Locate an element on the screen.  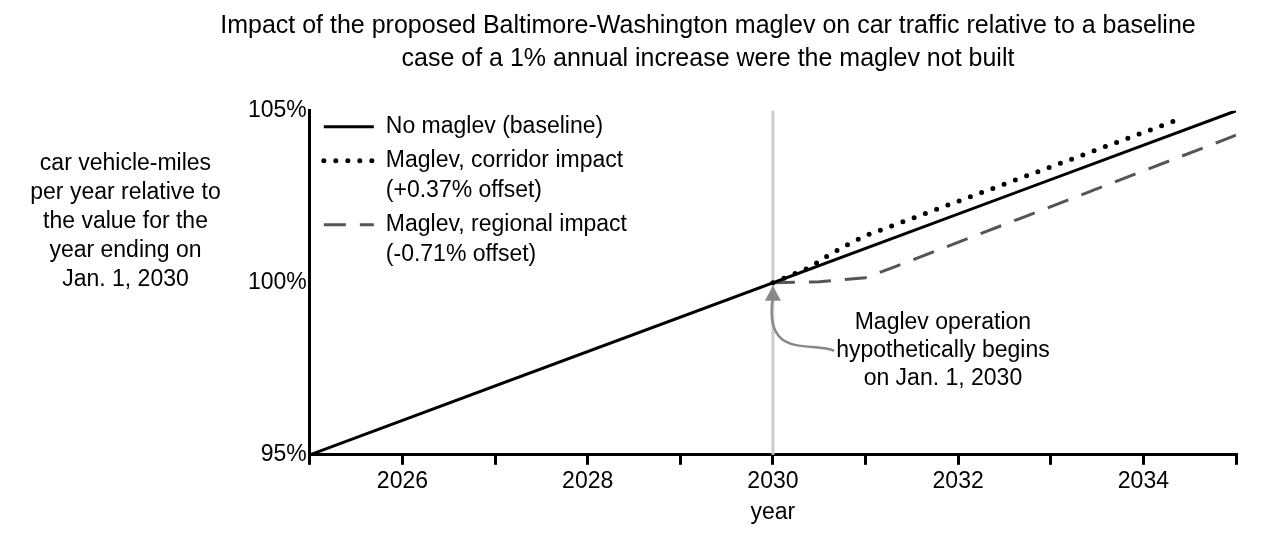
annotation: Maglev operation hypothetically begins on Jan. 1, 2030 is located at coordinates (943, 348).